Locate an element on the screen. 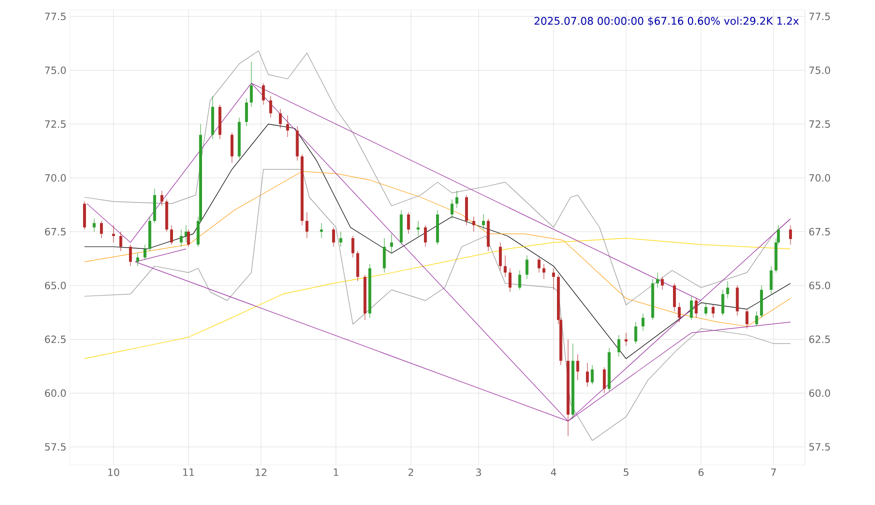 The image size is (875, 505). y2-tick-label: 67.5 is located at coordinates (819, 232).